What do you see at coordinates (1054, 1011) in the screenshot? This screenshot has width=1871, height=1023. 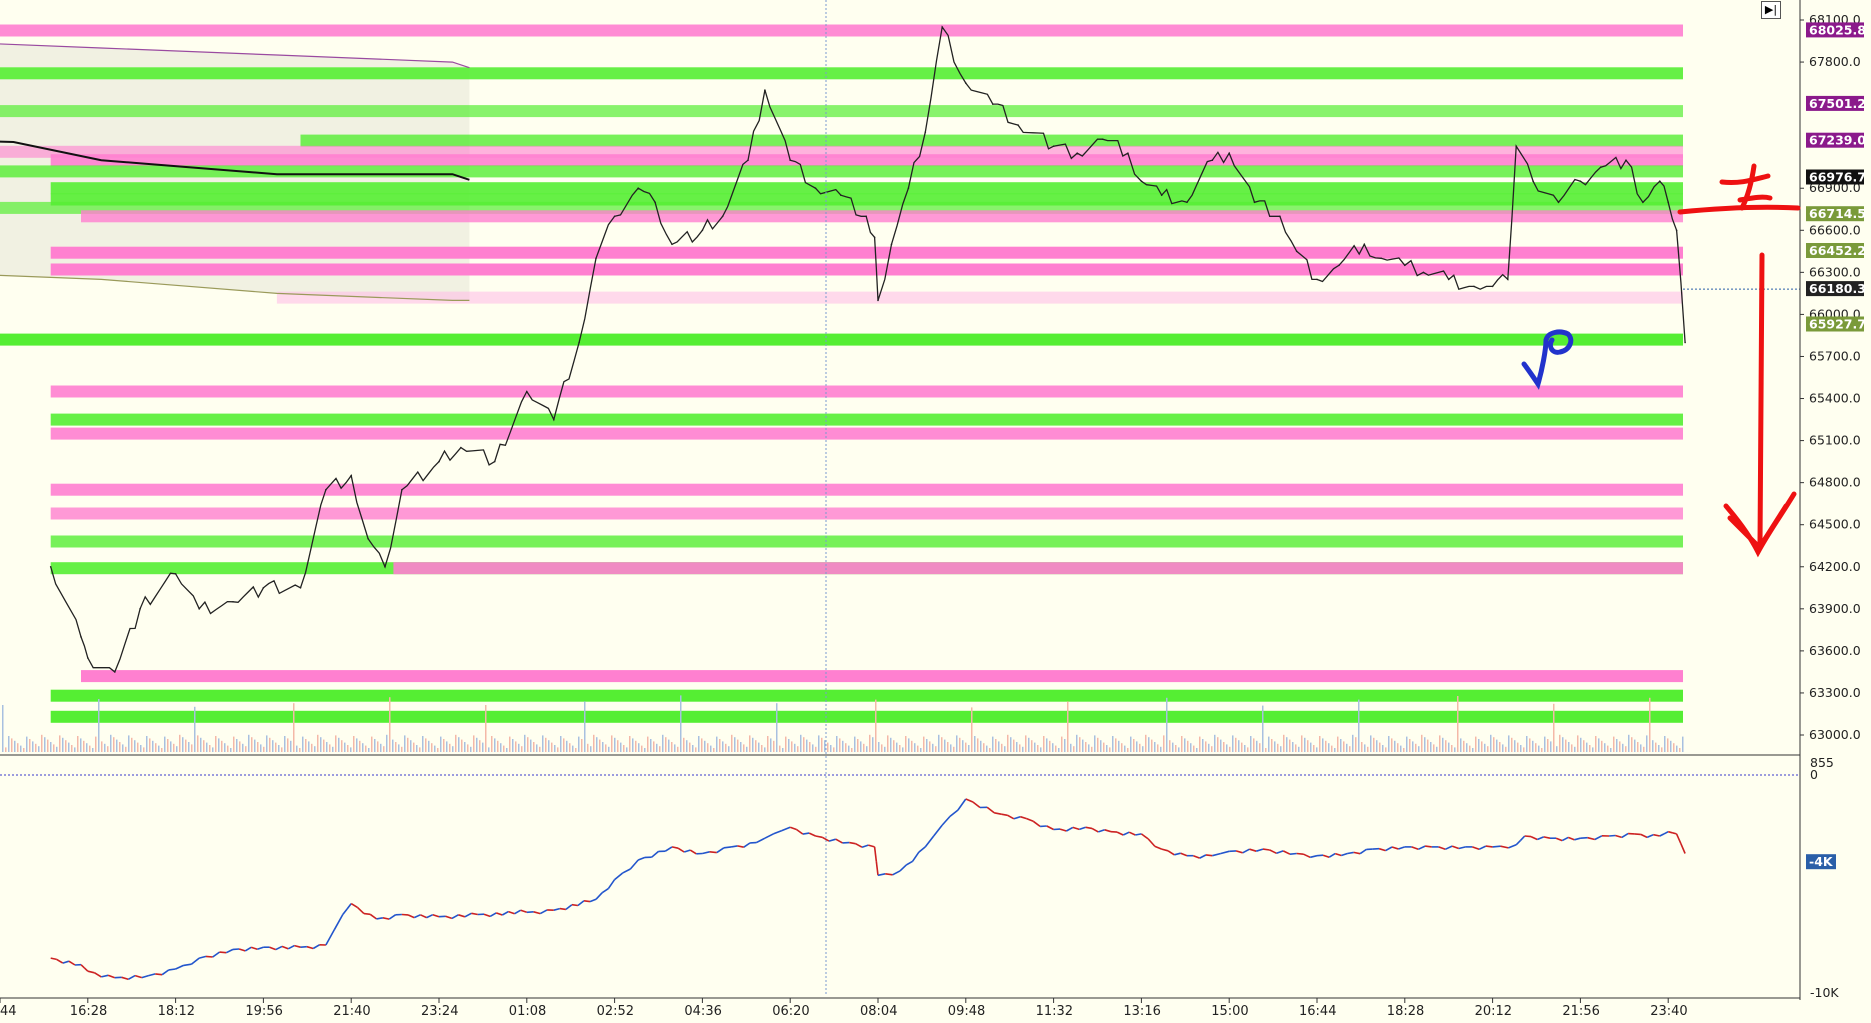 I see `x-tick-label: 11:32` at bounding box center [1054, 1011].